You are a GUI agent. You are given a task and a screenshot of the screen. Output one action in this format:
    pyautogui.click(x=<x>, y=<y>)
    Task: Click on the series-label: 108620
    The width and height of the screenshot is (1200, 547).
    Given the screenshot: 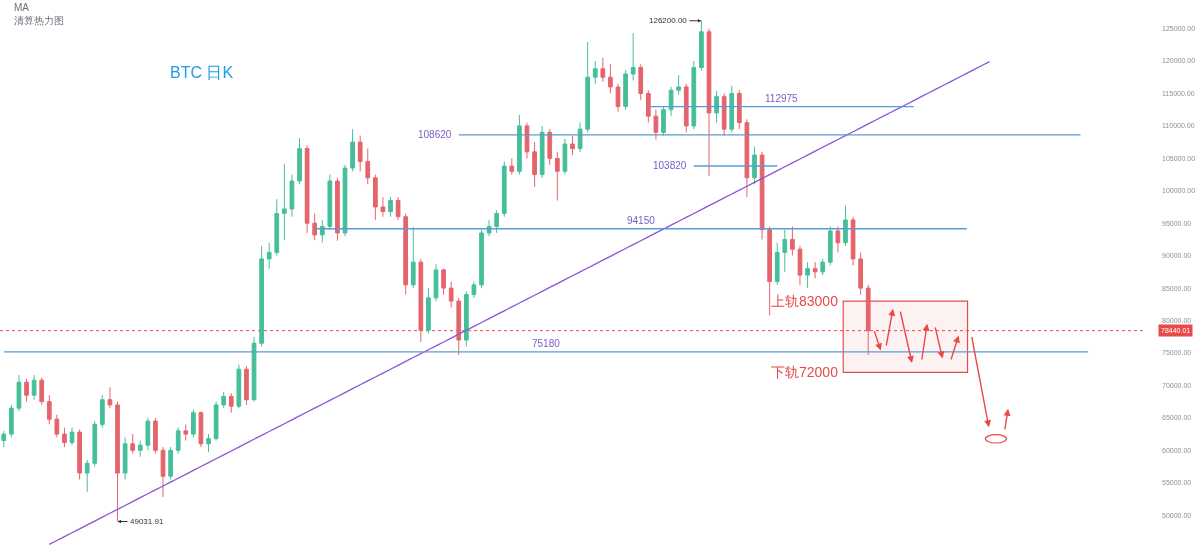 What is the action you would take?
    pyautogui.click(x=435, y=134)
    